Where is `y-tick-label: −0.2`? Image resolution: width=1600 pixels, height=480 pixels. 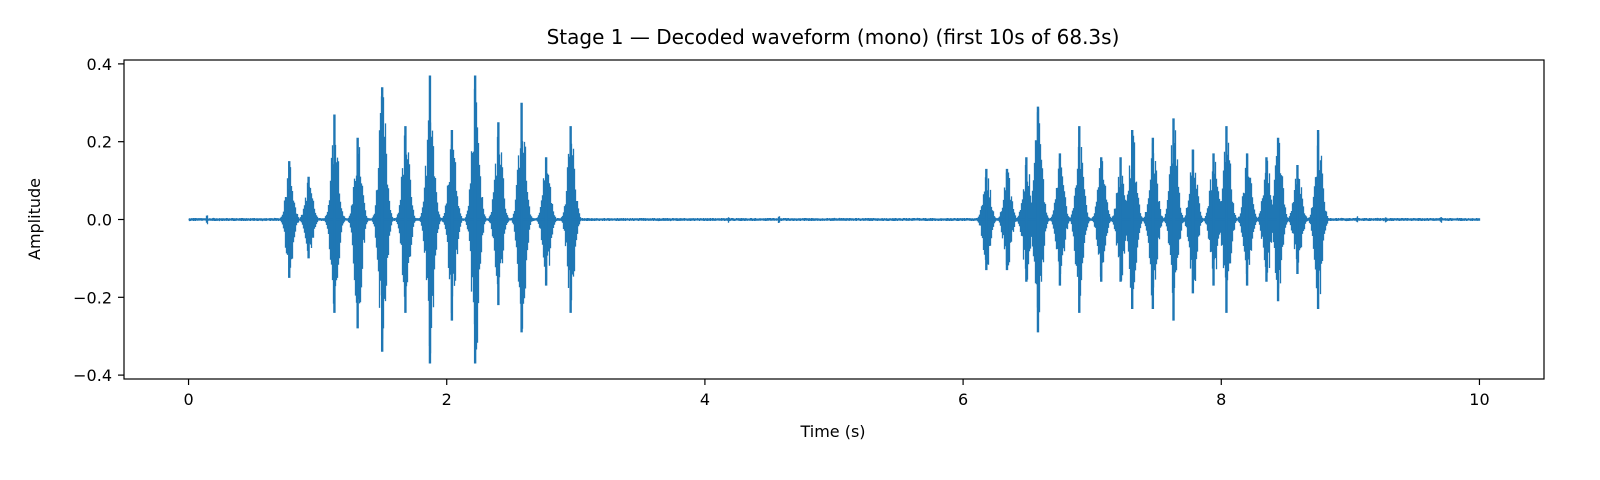
y-tick-label: −0.2 is located at coordinates (92, 297).